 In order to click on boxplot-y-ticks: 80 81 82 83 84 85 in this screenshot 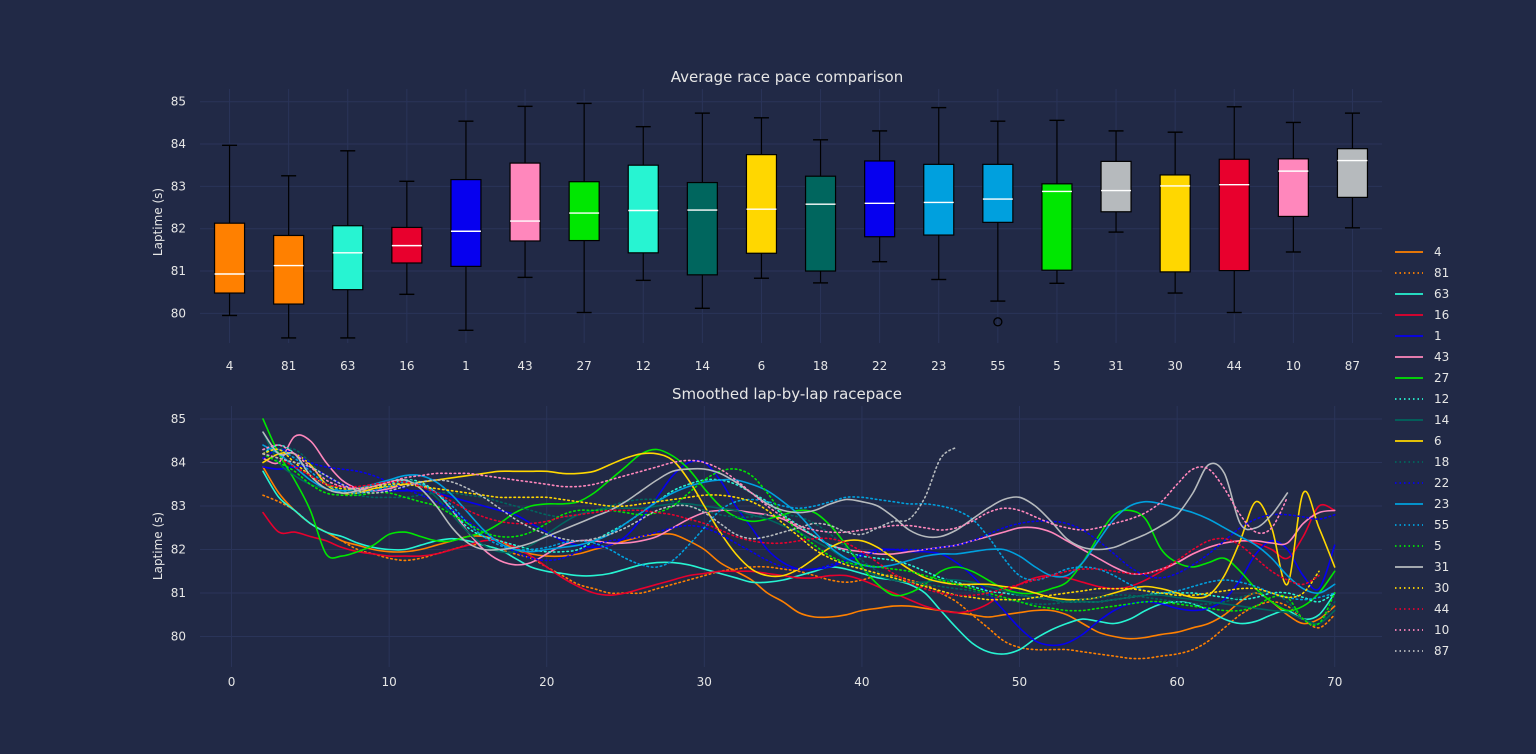, I will do `click(178, 208)`.